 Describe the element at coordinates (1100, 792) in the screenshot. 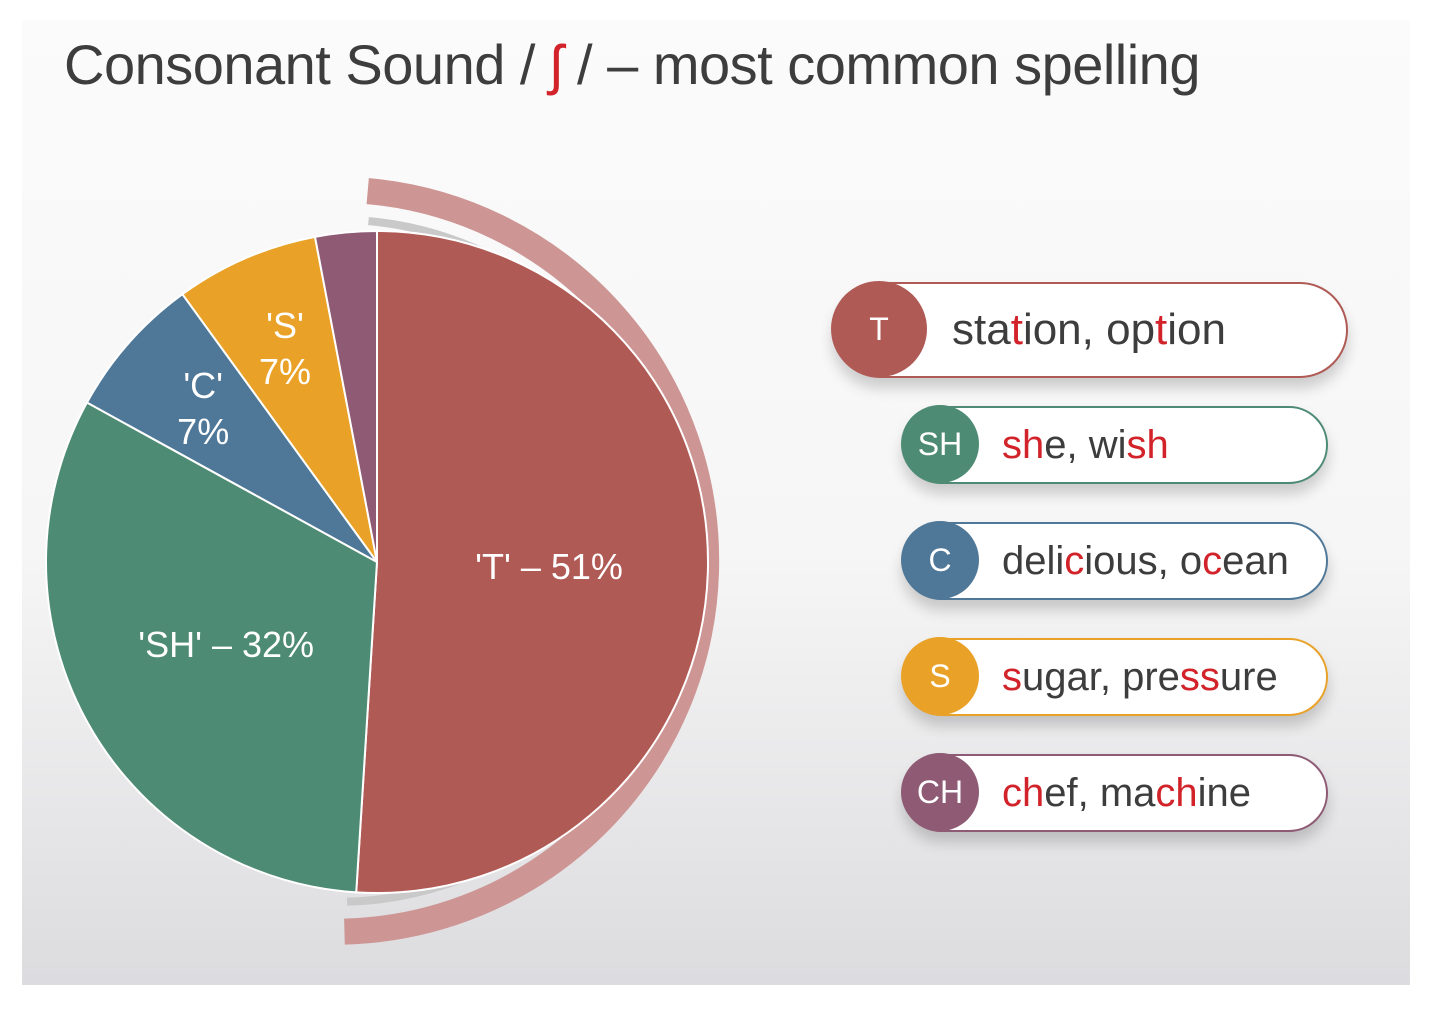

I see `word-text: ef, ma` at that location.